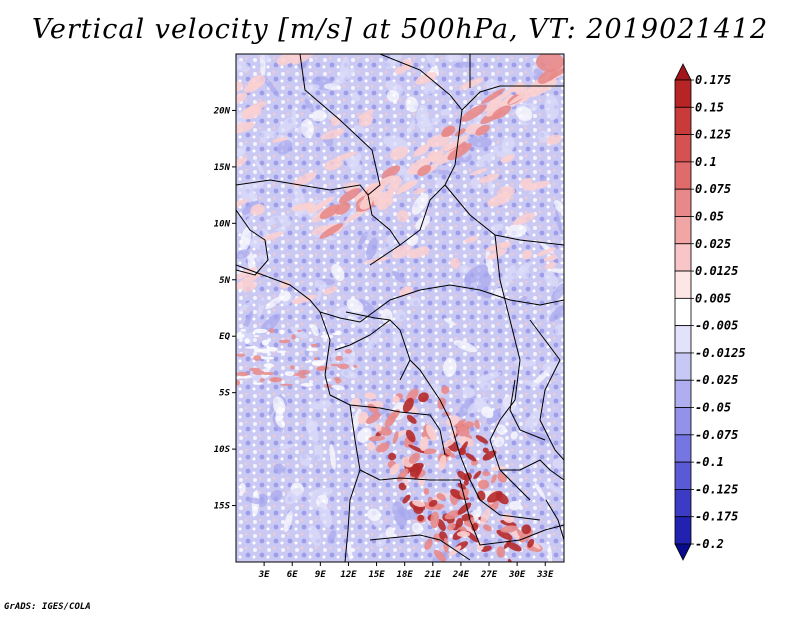  I want to click on colorbar-label: 0.125, so click(713, 135).